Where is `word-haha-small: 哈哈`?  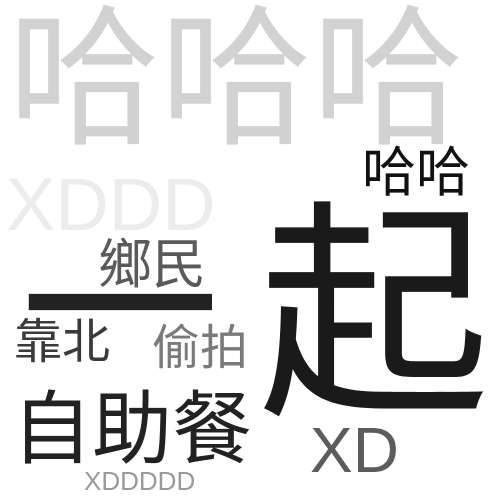
word-haha-small: 哈哈 is located at coordinates (416, 172).